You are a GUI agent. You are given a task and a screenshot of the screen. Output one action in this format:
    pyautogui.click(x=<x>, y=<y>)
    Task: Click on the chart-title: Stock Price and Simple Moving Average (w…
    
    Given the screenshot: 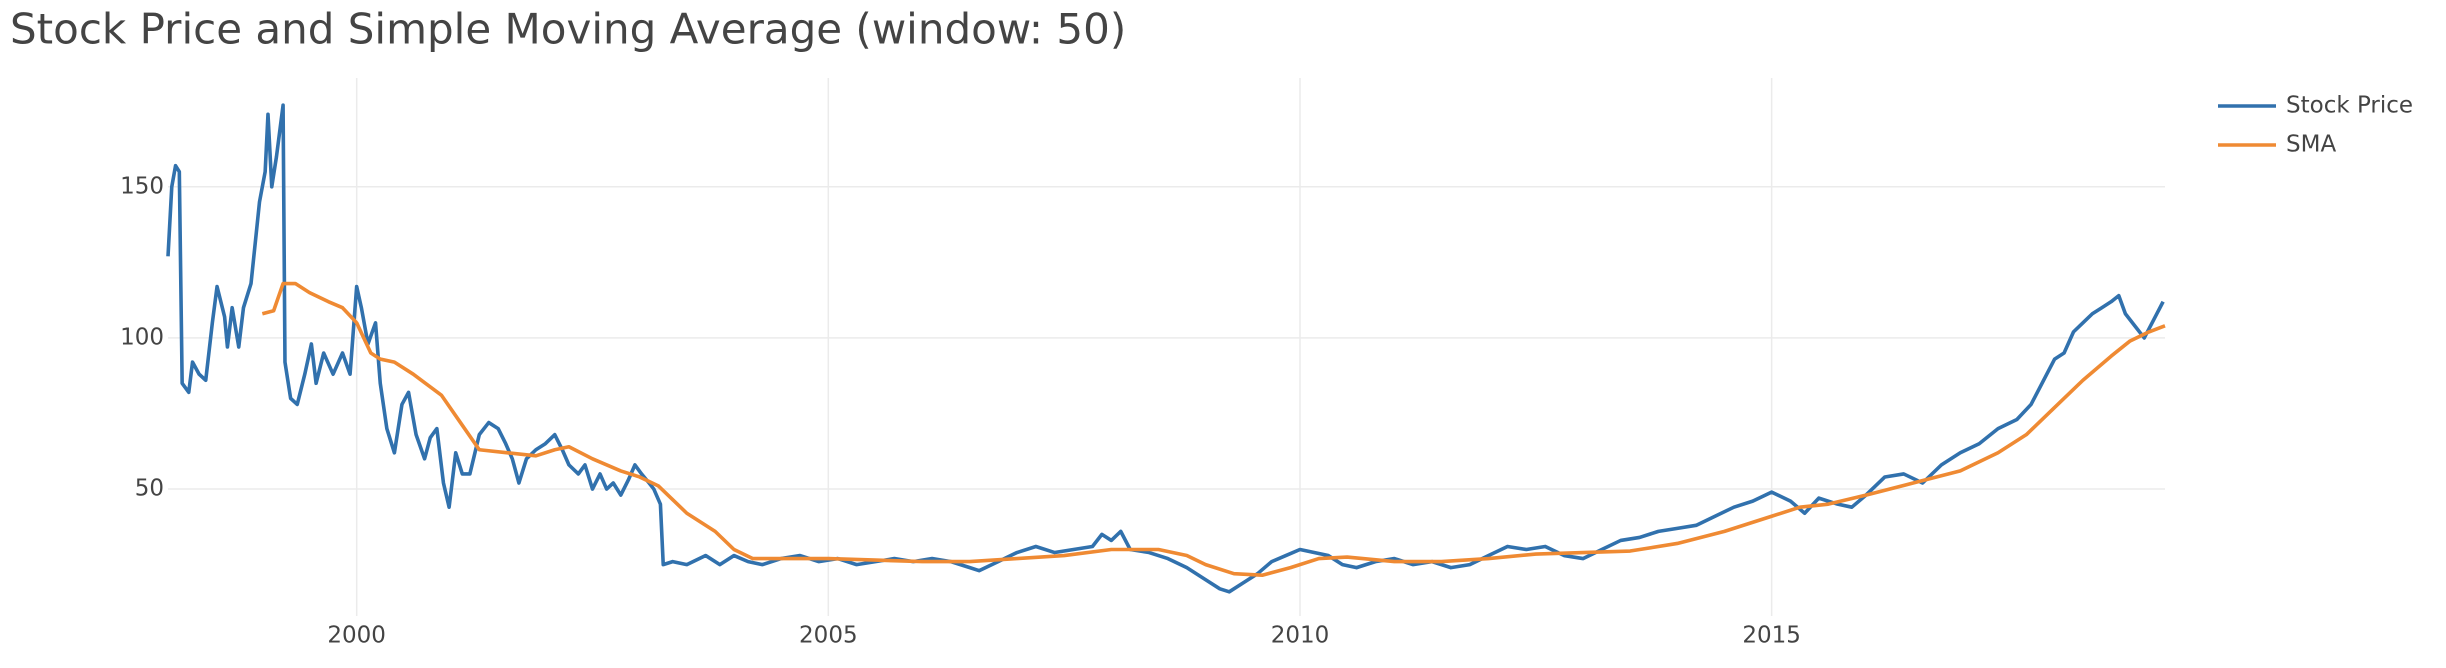 What is the action you would take?
    pyautogui.click(x=568, y=29)
    